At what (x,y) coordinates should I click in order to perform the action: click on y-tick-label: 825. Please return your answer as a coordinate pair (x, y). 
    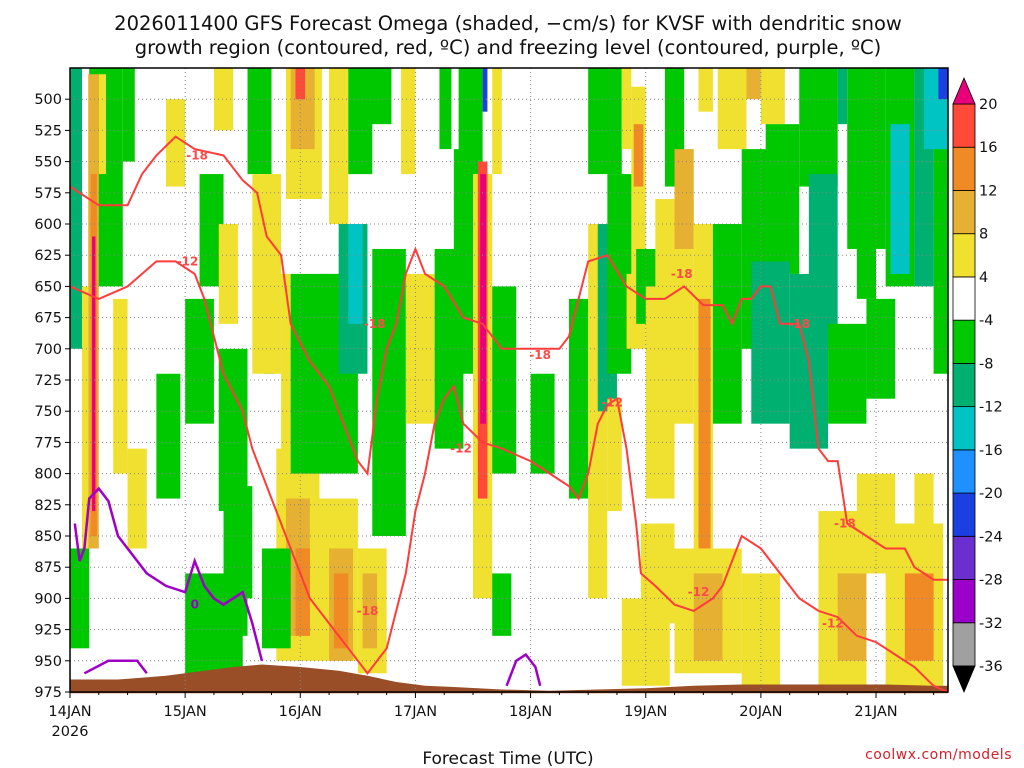
    Looking at the image, I should click on (48, 506).